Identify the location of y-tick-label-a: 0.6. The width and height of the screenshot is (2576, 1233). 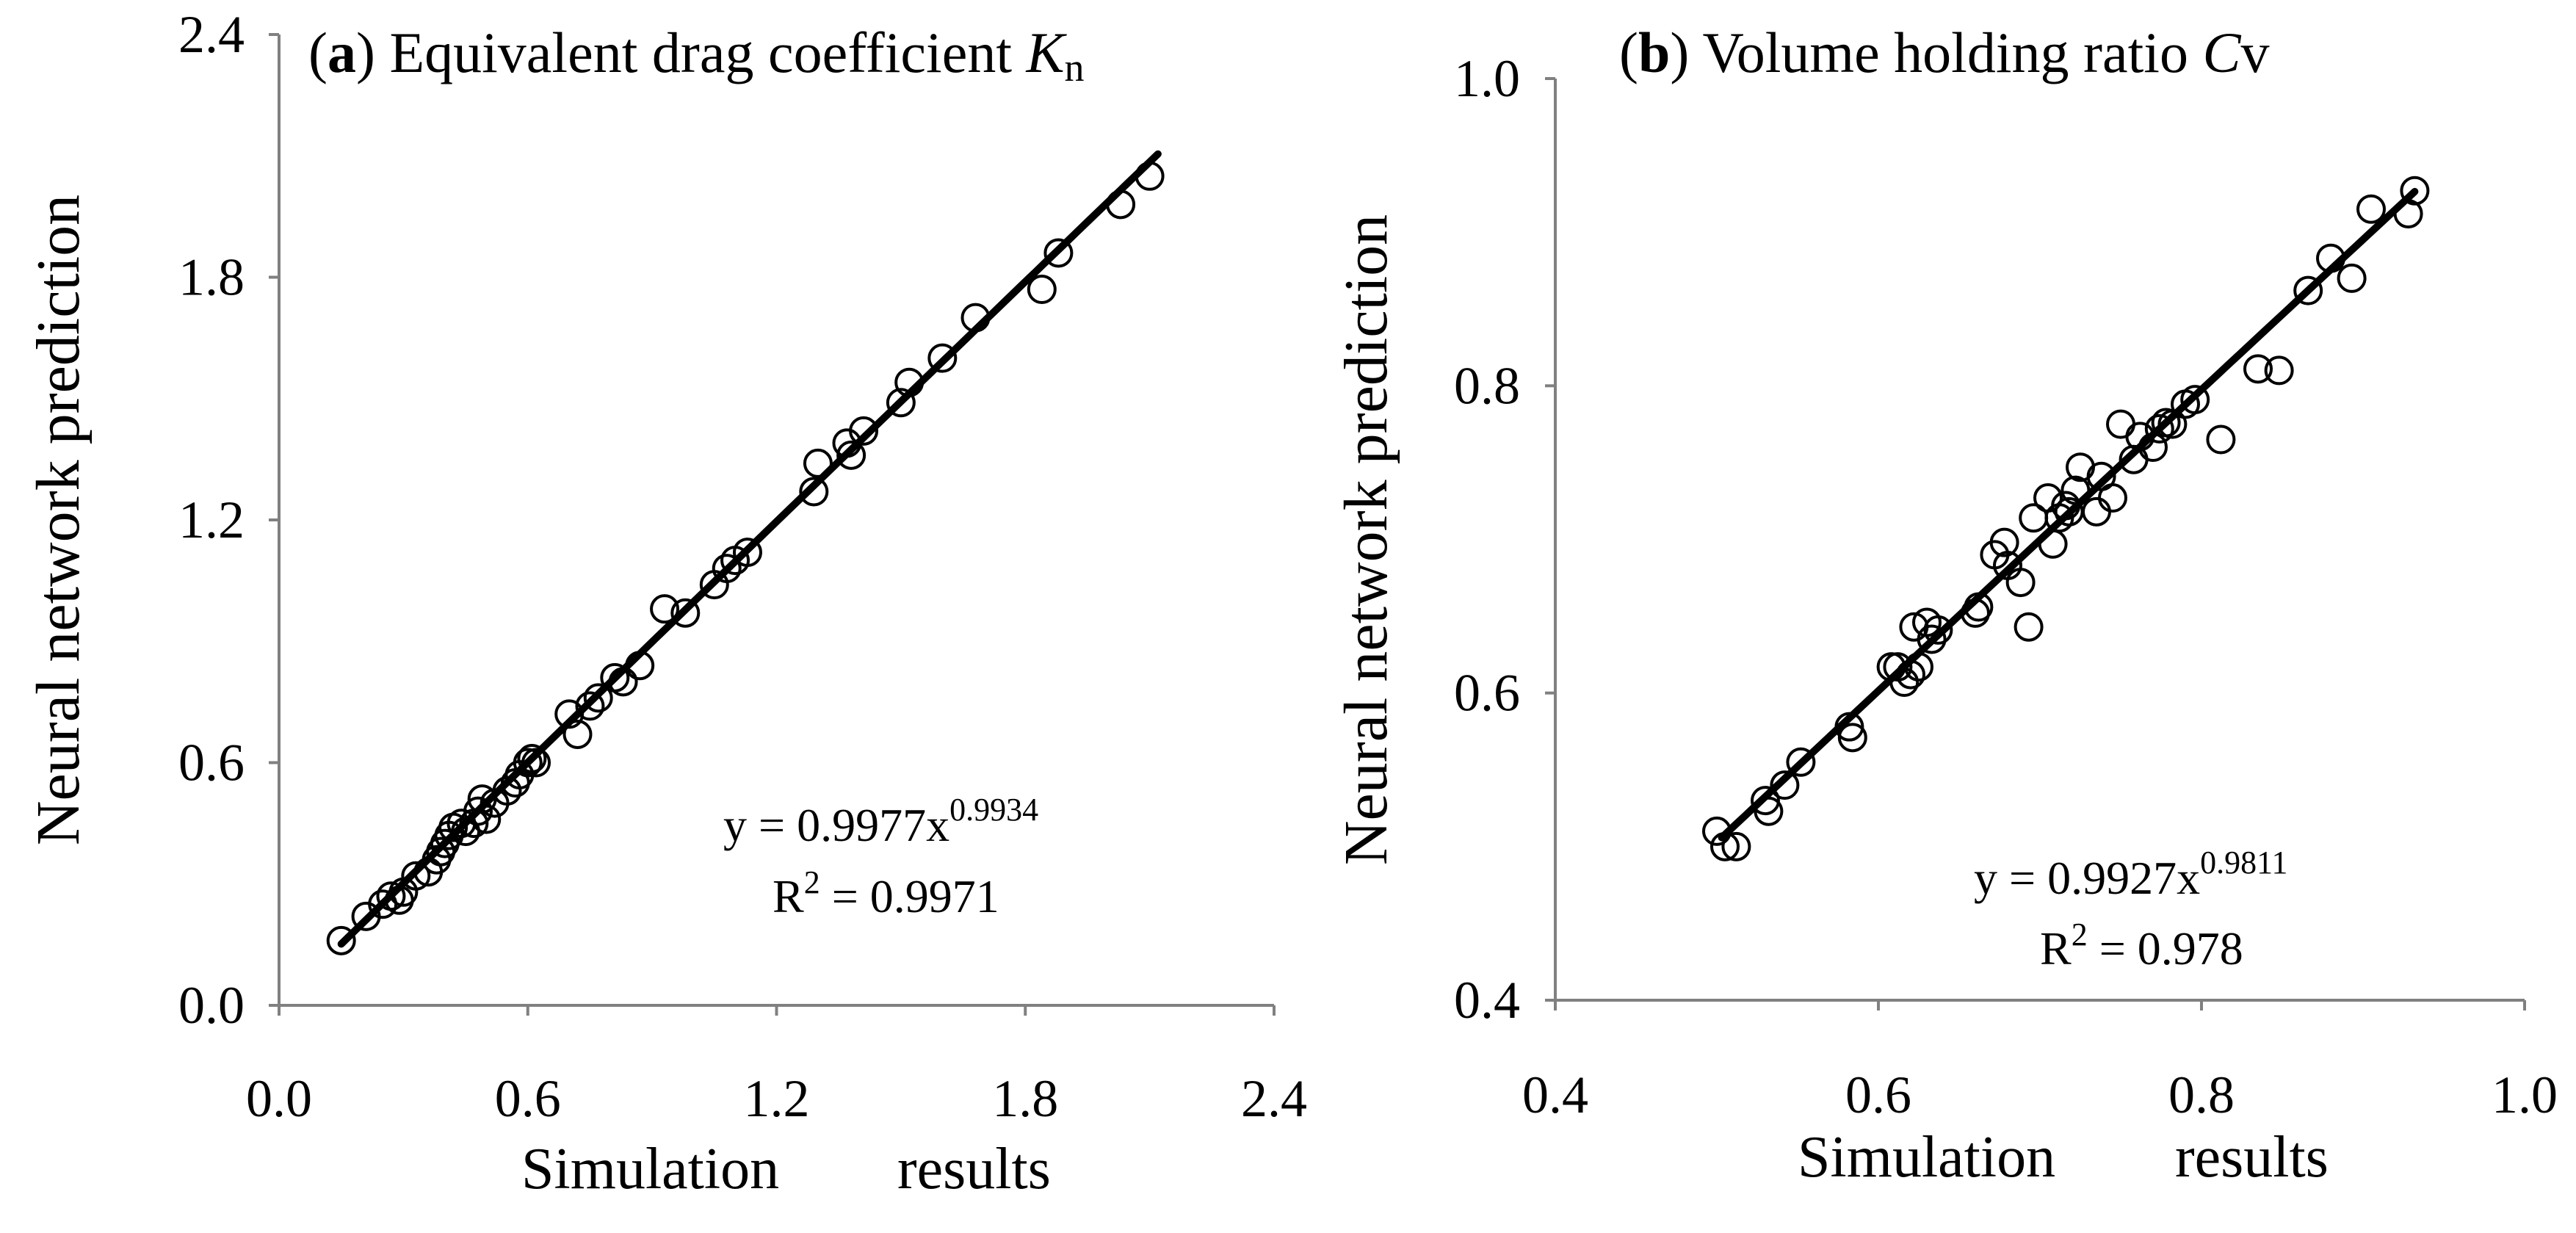
(211, 763).